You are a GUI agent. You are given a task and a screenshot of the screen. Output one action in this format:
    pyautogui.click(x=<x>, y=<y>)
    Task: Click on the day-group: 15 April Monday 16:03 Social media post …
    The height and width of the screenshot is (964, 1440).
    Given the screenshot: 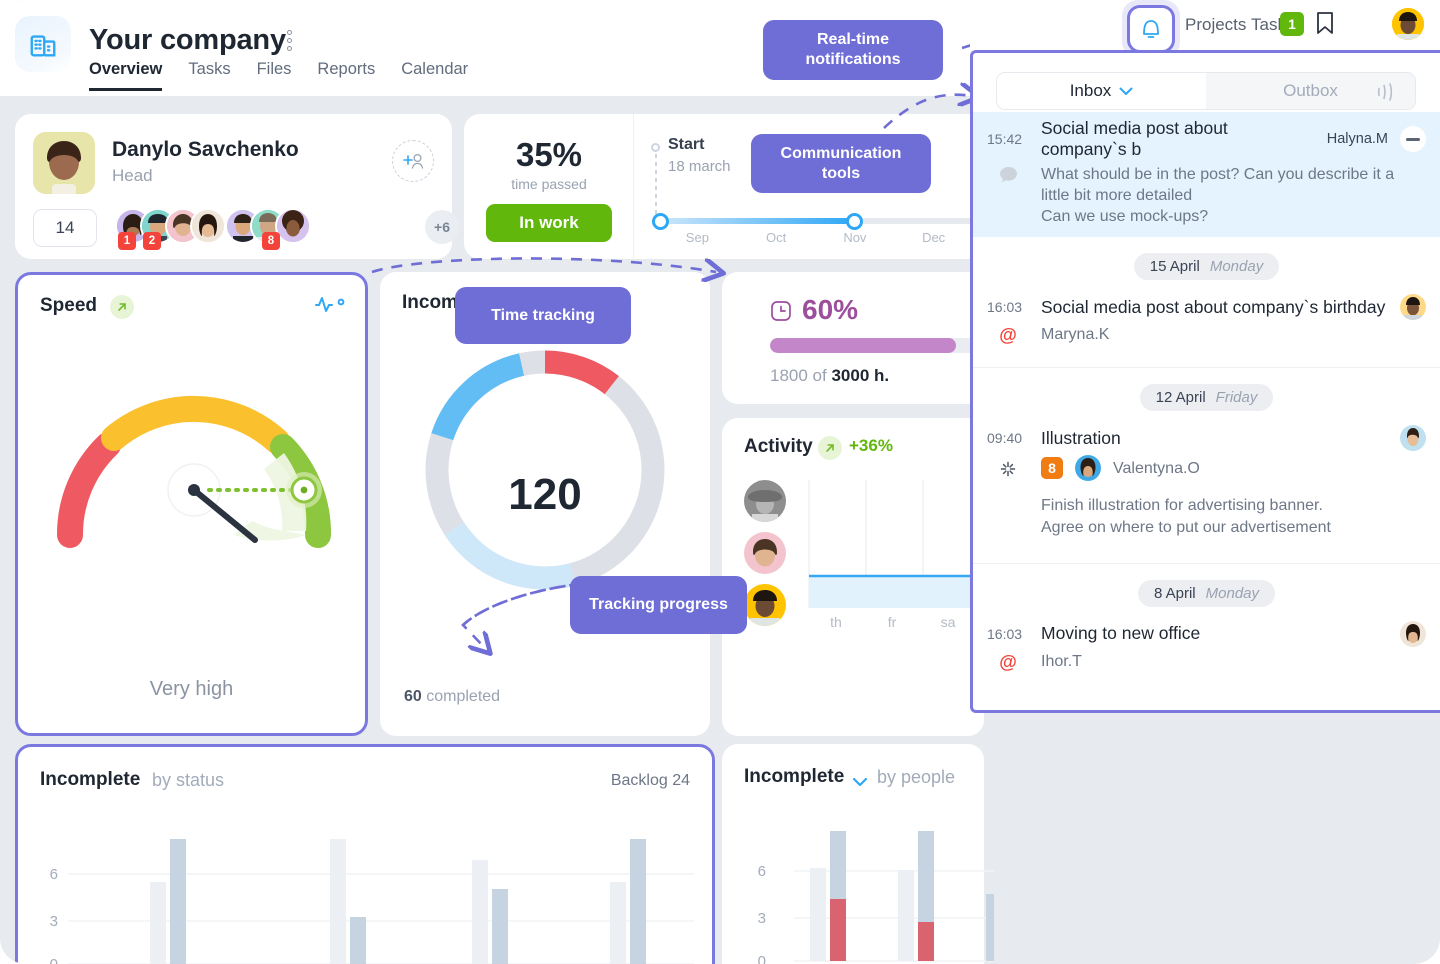 What is the action you would take?
    pyautogui.click(x=1206, y=311)
    